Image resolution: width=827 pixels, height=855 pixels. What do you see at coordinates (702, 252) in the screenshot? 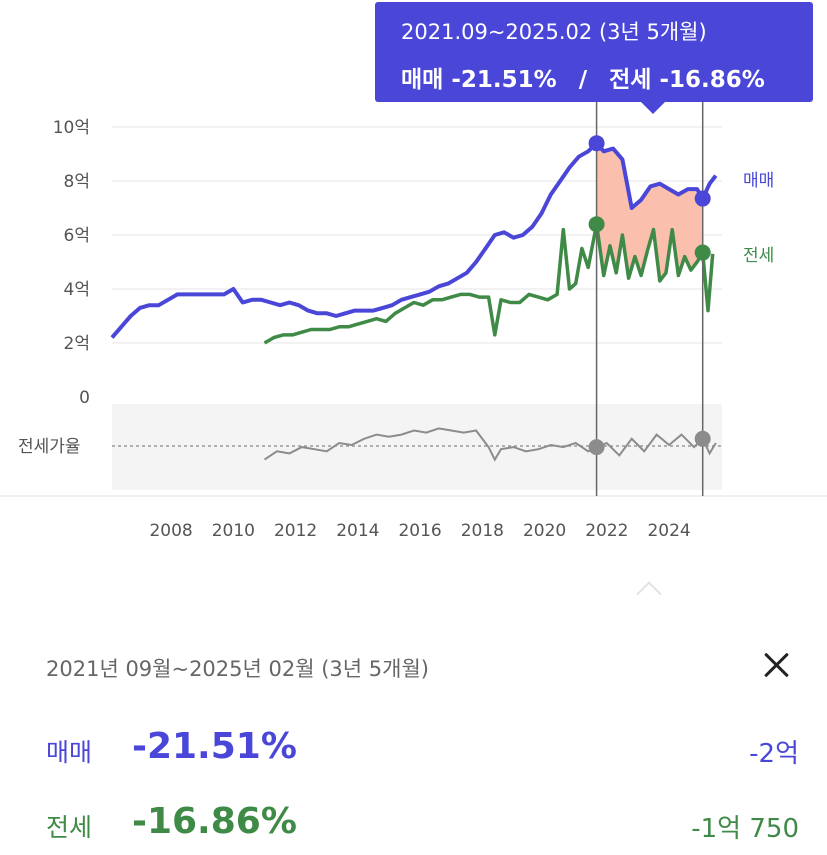
I see `jeonse-end-marker` at bounding box center [702, 252].